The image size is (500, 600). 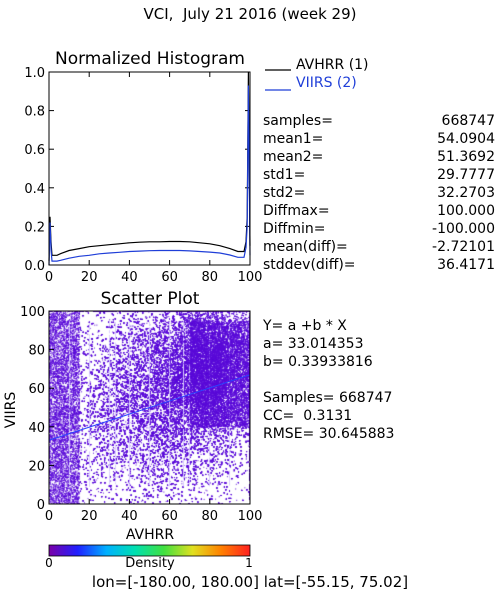 What do you see at coordinates (250, 14) in the screenshot?
I see `main-title: VCI, July 21 2016 (week 29)` at bounding box center [250, 14].